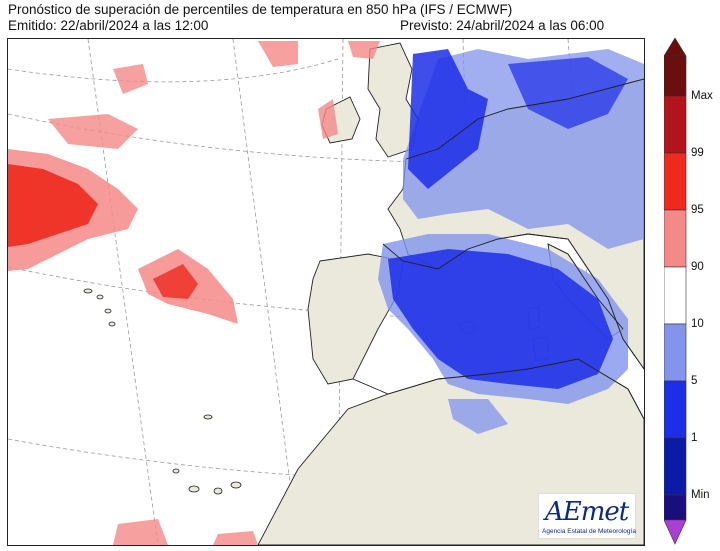  What do you see at coordinates (697, 324) in the screenshot?
I see `colorbar-label-10: 10` at bounding box center [697, 324].